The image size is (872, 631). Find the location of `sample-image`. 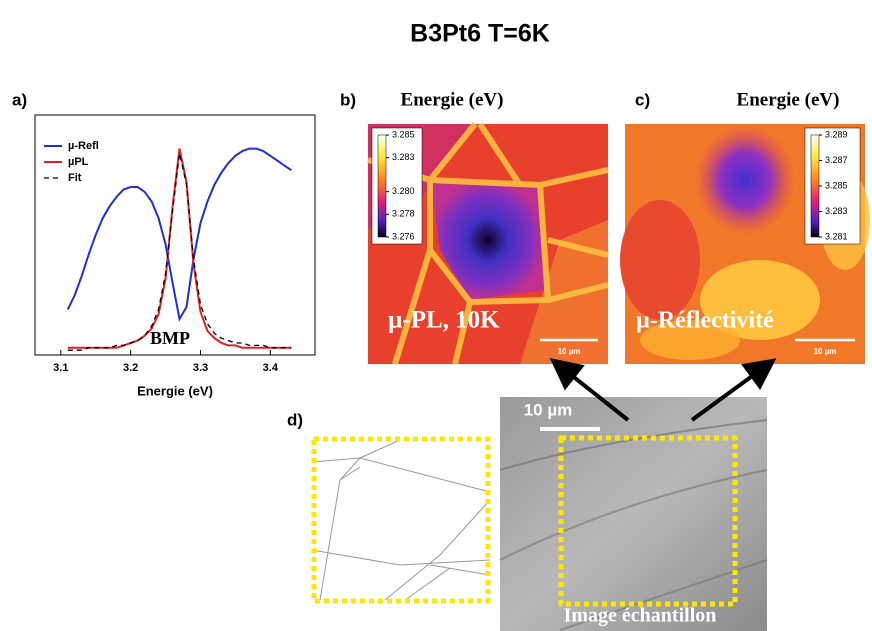

sample-image is located at coordinates (633, 514).